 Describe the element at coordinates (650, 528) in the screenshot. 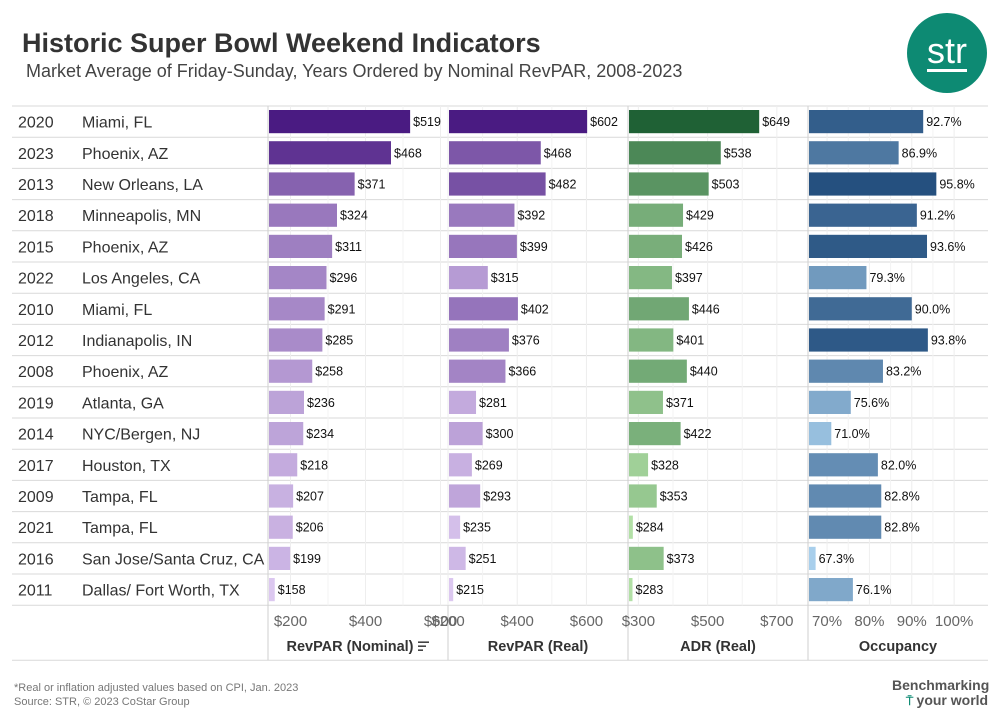

I see `bar-value-label: $284` at that location.